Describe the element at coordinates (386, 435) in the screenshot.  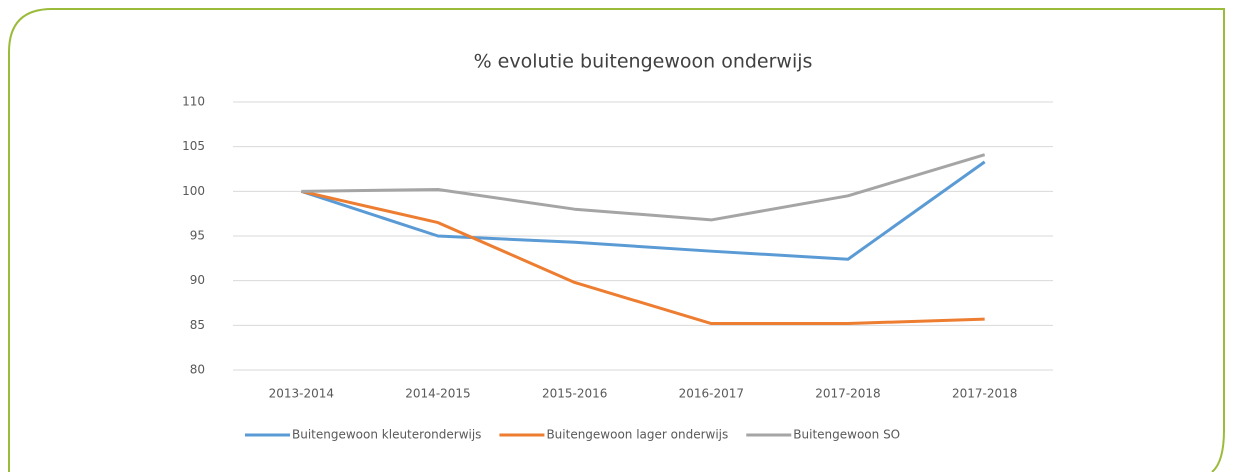
I see `legend-label: Buitengewoon kleuteronderwijs` at that location.